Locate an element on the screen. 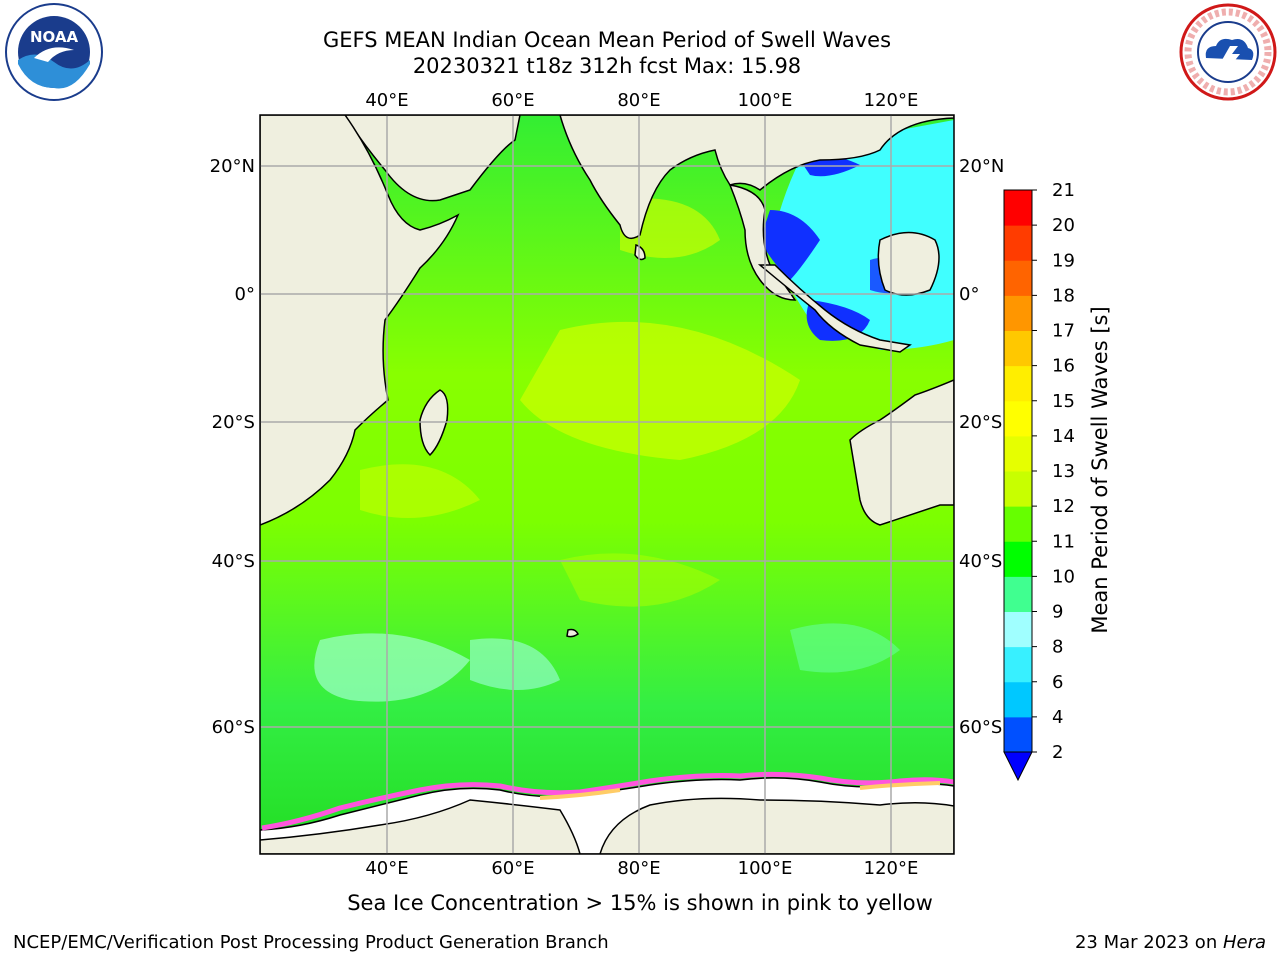 The width and height of the screenshot is (1280, 960). arabia is located at coordinates (390, 158).